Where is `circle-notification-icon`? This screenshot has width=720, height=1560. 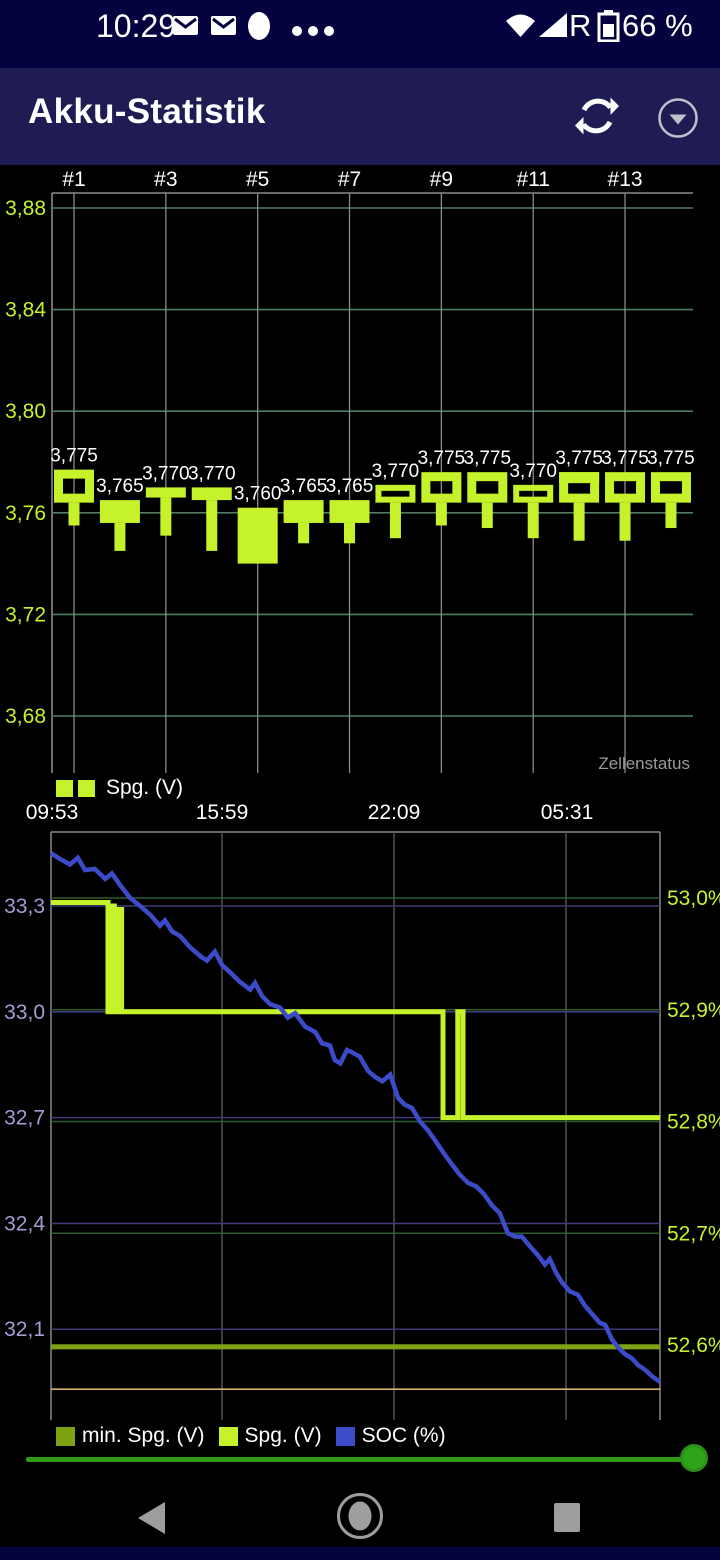 circle-notification-icon is located at coordinates (259, 26).